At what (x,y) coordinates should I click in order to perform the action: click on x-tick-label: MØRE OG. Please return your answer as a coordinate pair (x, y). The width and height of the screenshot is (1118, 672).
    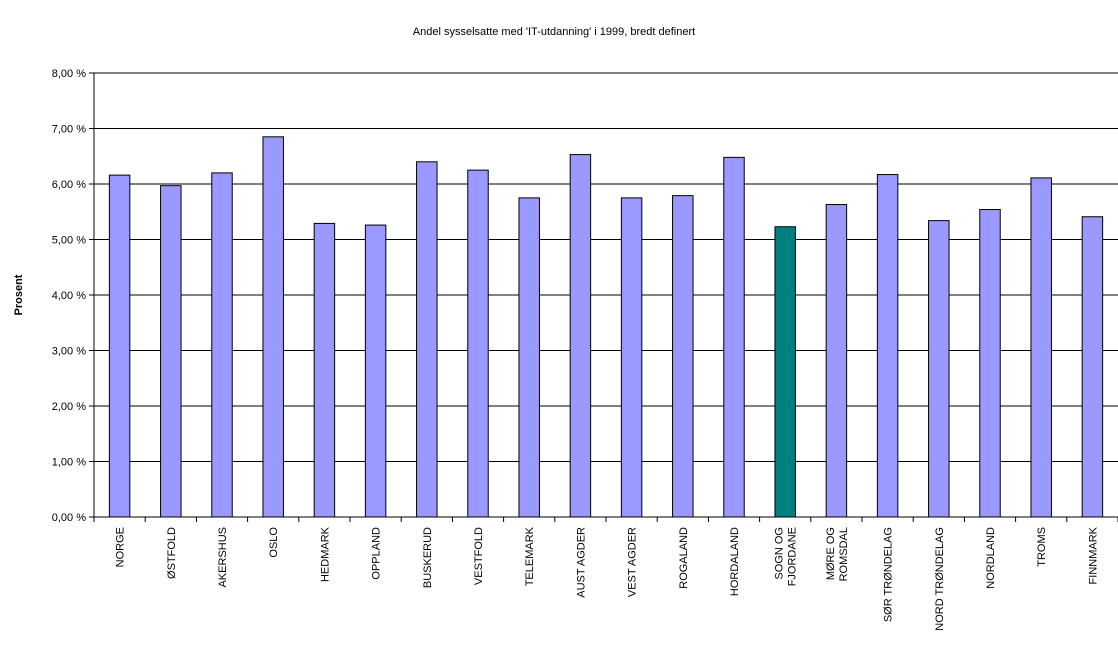
    Looking at the image, I should click on (831, 553).